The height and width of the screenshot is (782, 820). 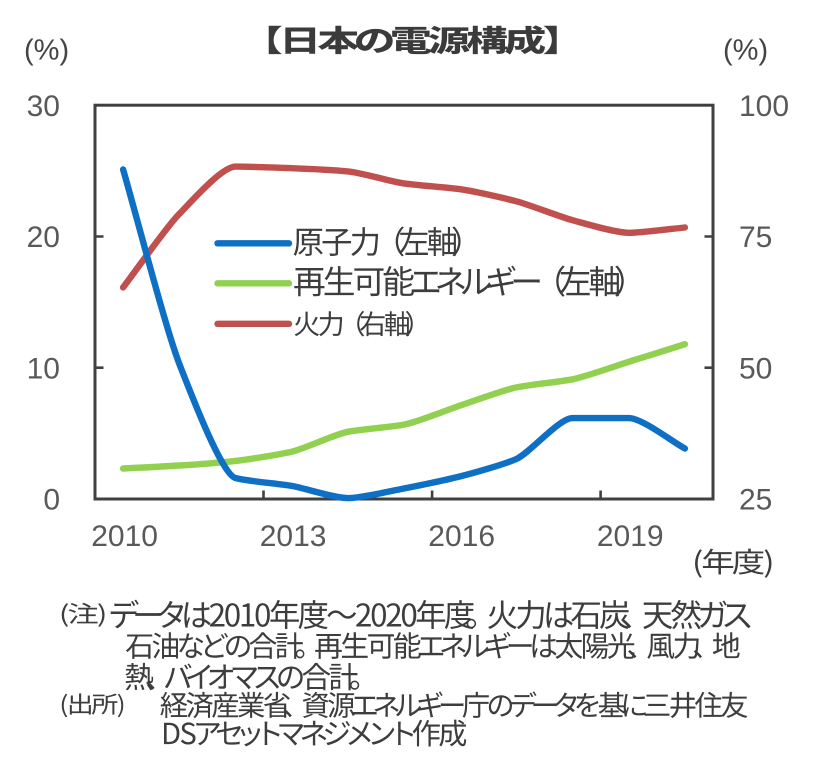 I want to click on svg-text: 20, so click(x=43, y=237).